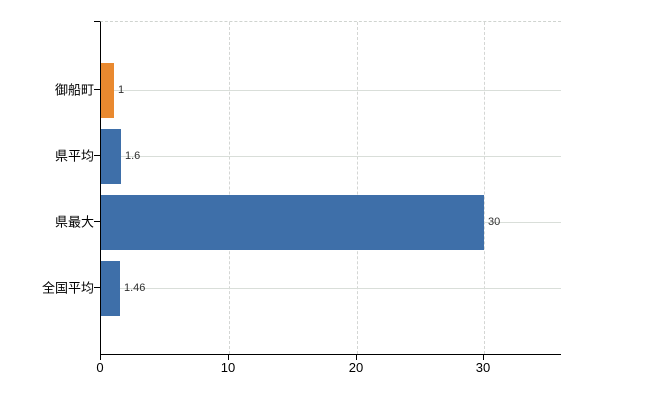 The image size is (650, 400). What do you see at coordinates (74, 156) in the screenshot?
I see `category-label: 県平均` at bounding box center [74, 156].